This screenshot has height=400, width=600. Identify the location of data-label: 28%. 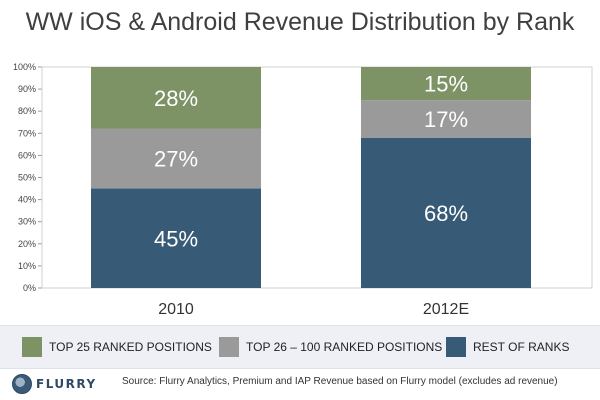
(176, 98).